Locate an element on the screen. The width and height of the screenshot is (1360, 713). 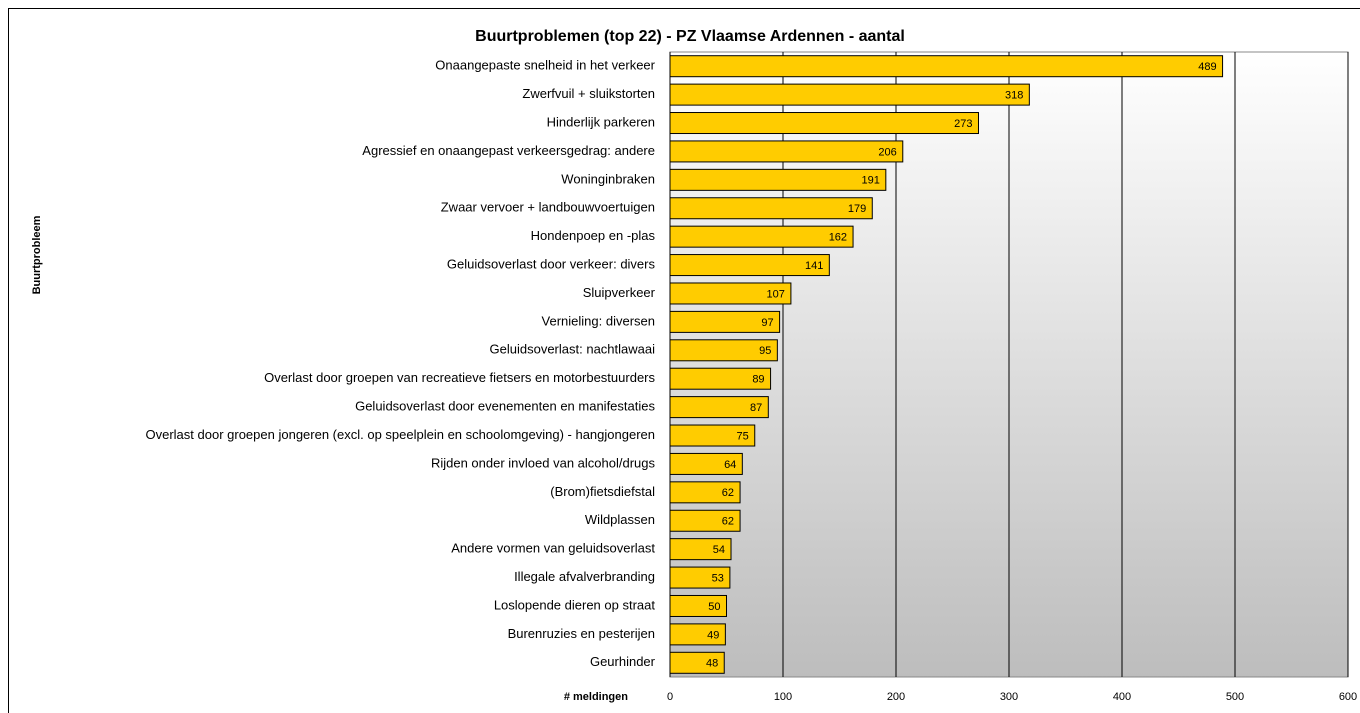
y-tick-label: Sluipverkeer is located at coordinates (619, 292).